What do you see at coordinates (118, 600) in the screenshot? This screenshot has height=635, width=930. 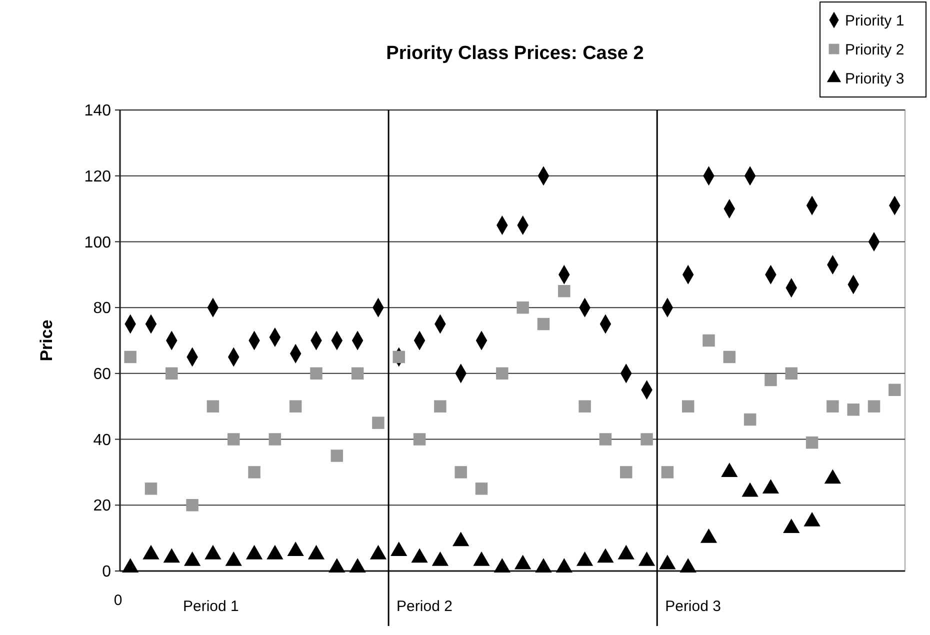 I see `text: 0` at bounding box center [118, 600].